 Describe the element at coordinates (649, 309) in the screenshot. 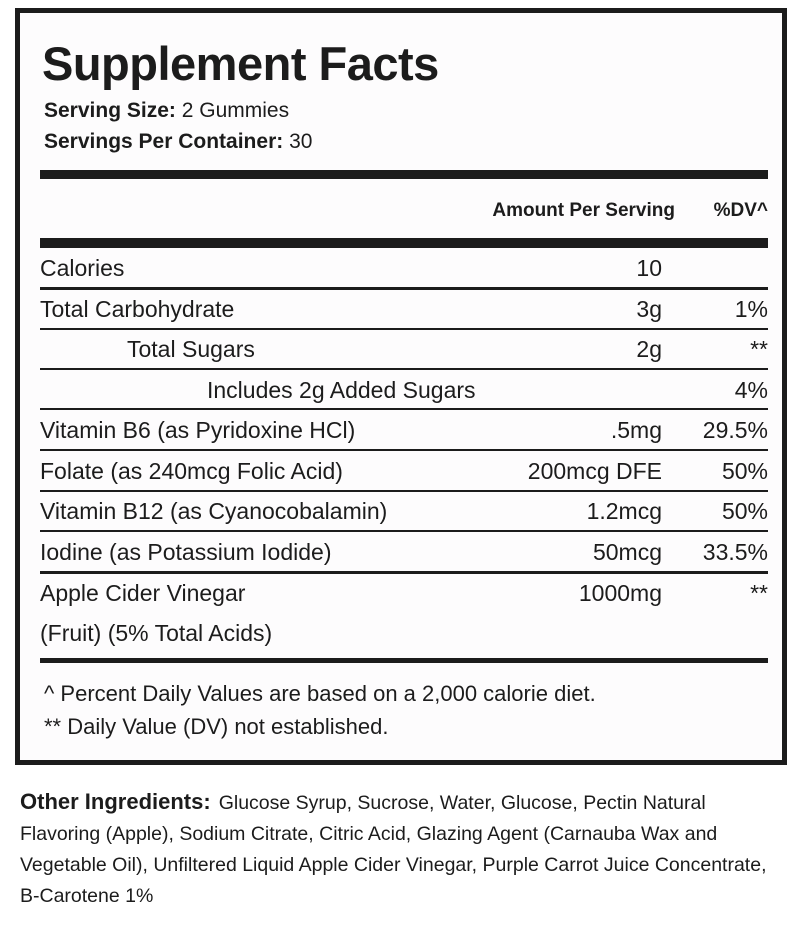

I see `nutrient-amount: 3g` at that location.